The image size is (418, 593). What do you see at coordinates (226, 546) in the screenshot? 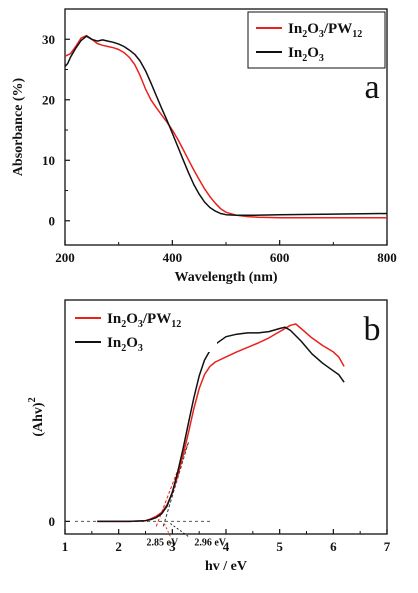
I see `x-tick-label: 4` at bounding box center [226, 546].